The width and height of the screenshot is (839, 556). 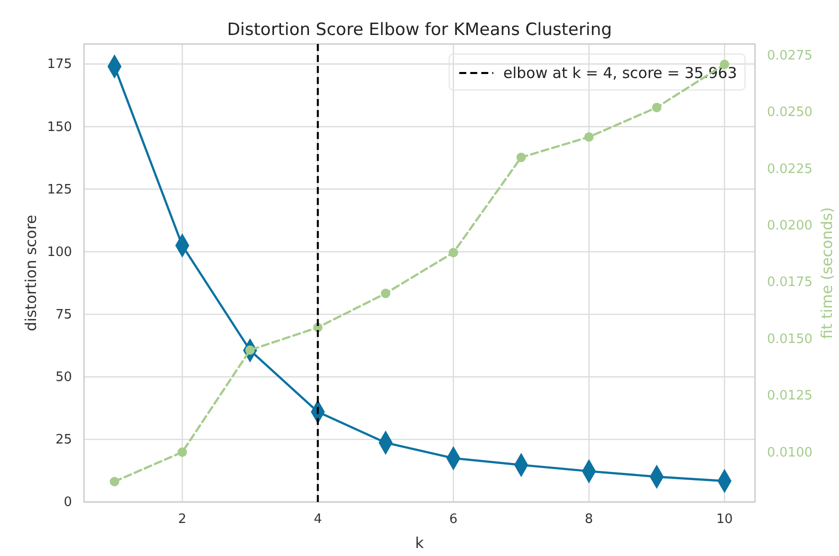 I want to click on x-tick-label: 6, so click(x=453, y=520).